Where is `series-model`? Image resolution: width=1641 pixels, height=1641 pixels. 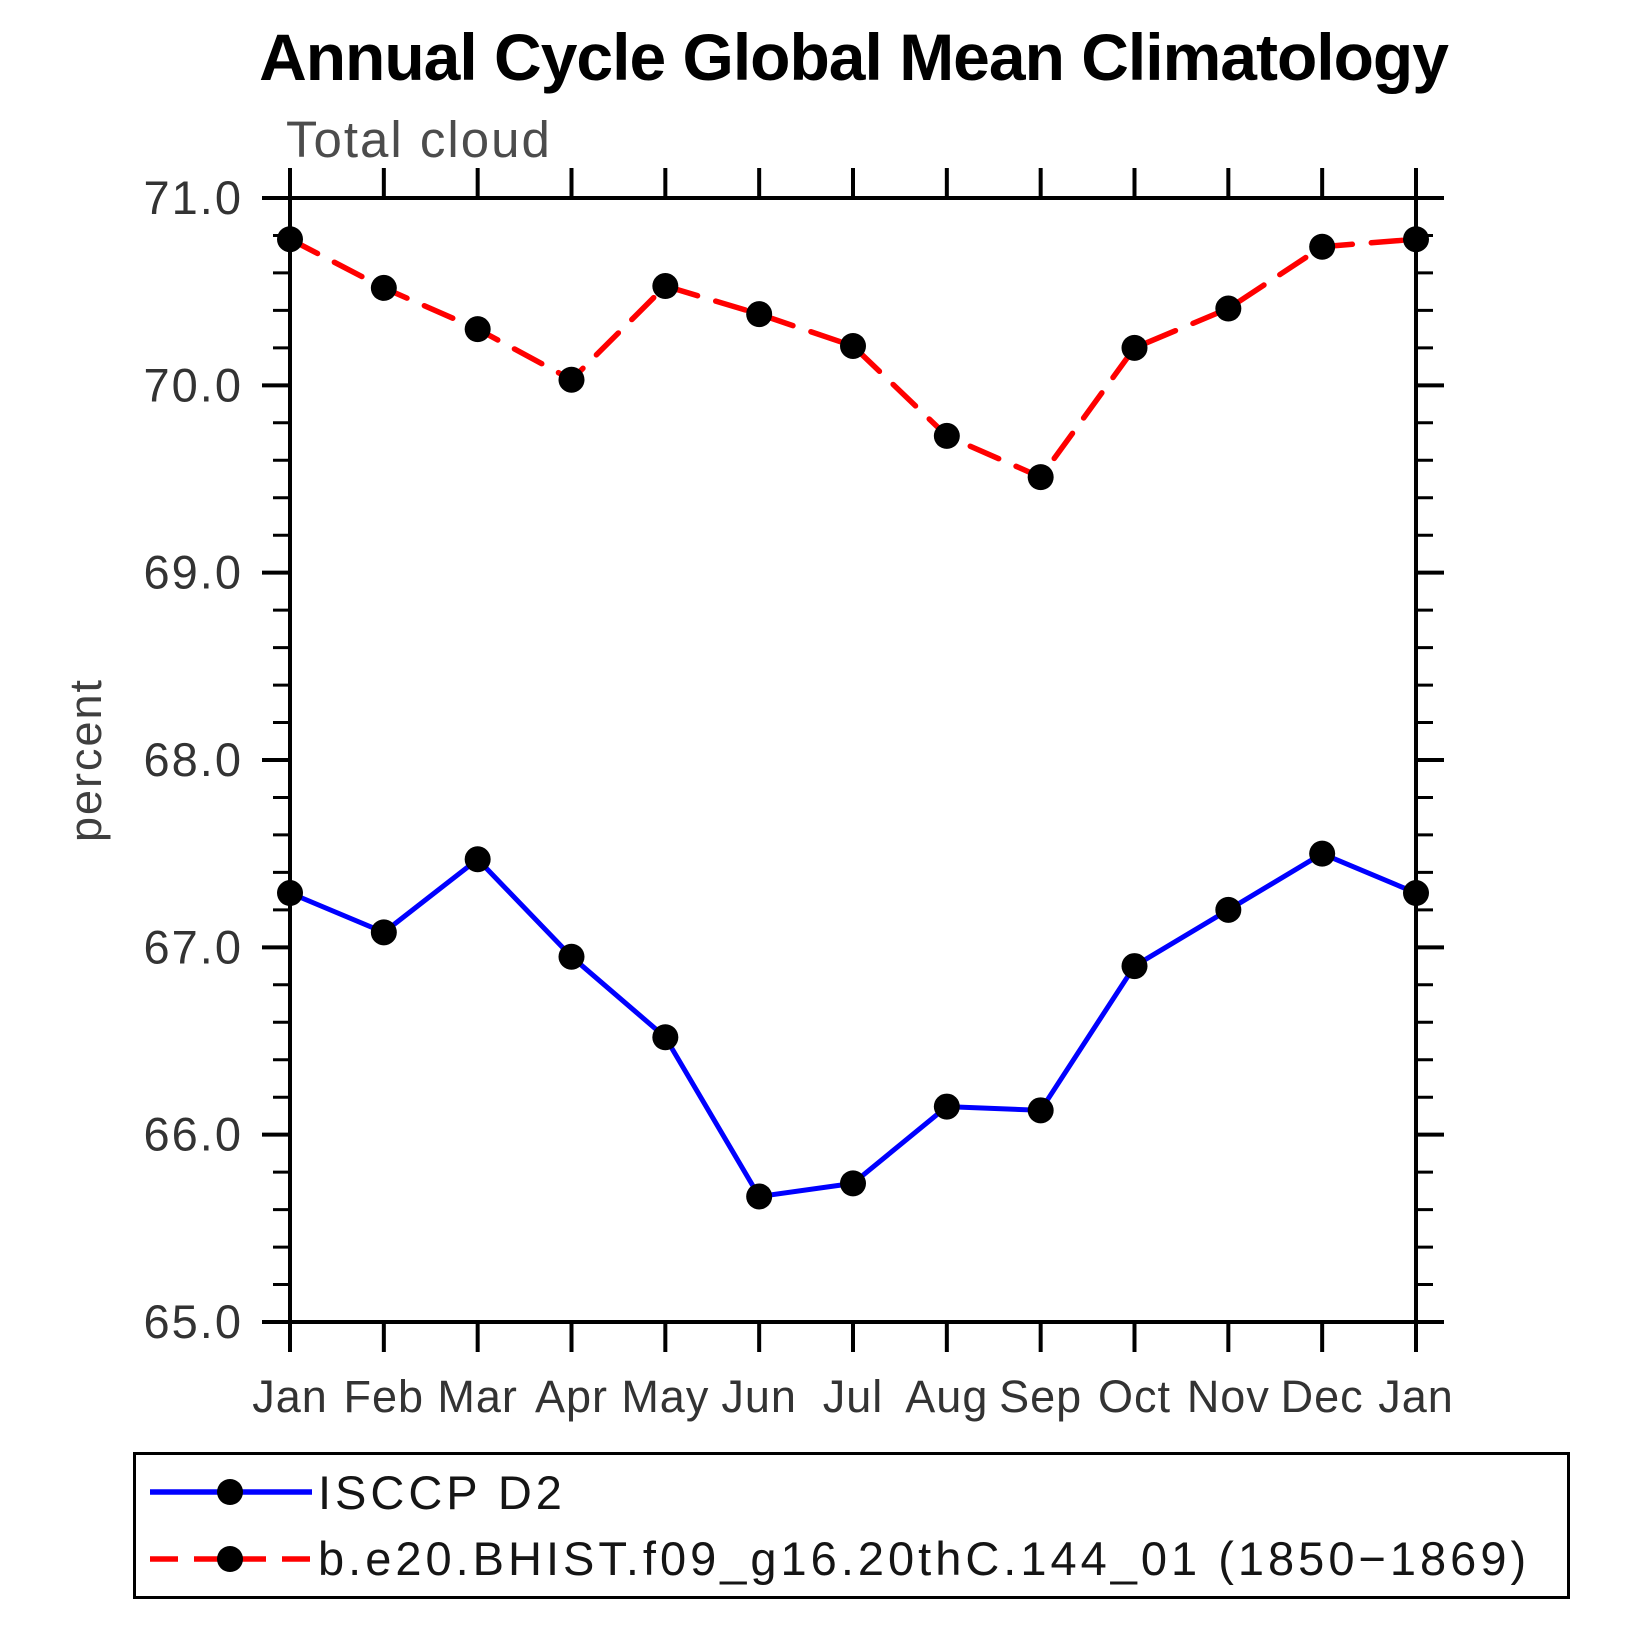
series-model is located at coordinates (853, 358).